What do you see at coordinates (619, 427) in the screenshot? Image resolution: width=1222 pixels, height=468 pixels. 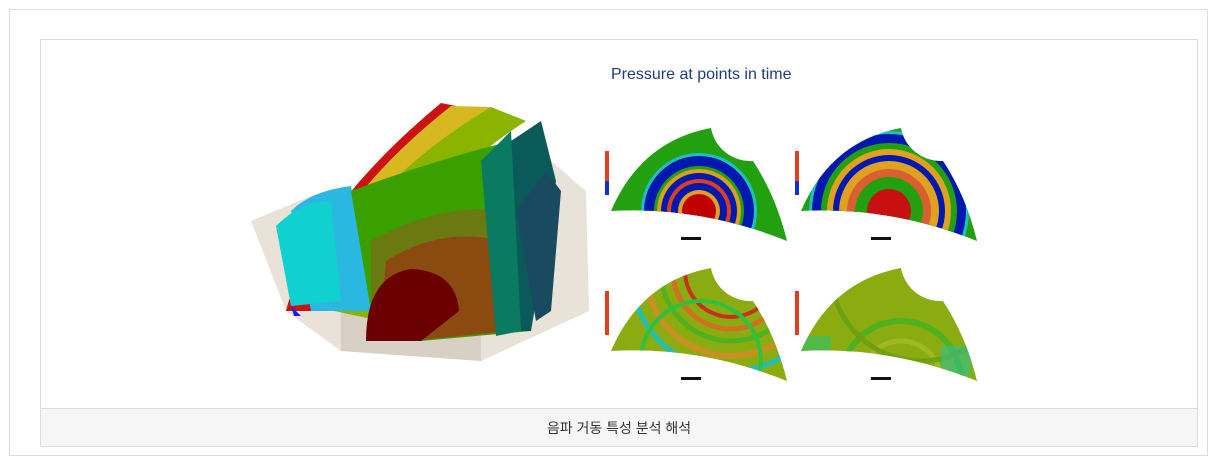 I see `figure-caption: 음파 거동 특성 분석 해석` at bounding box center [619, 427].